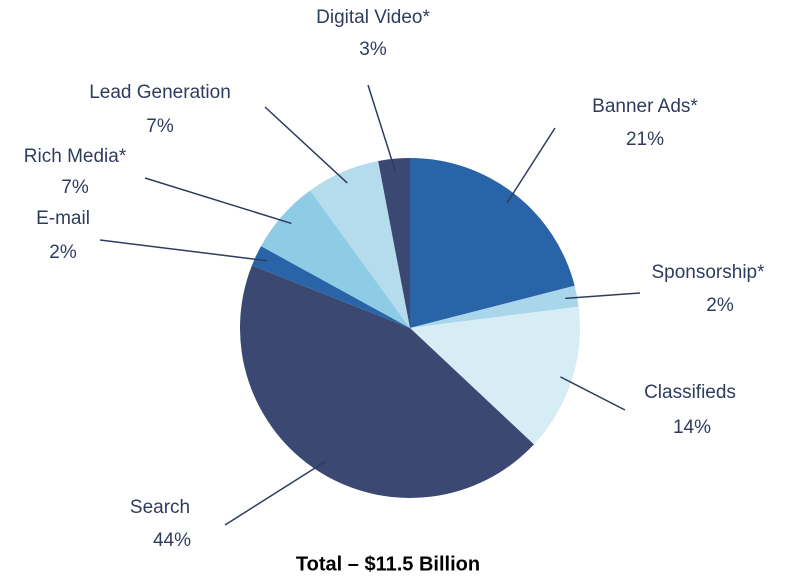 This screenshot has height=583, width=798. I want to click on slice-label: Classifieds, so click(690, 392).